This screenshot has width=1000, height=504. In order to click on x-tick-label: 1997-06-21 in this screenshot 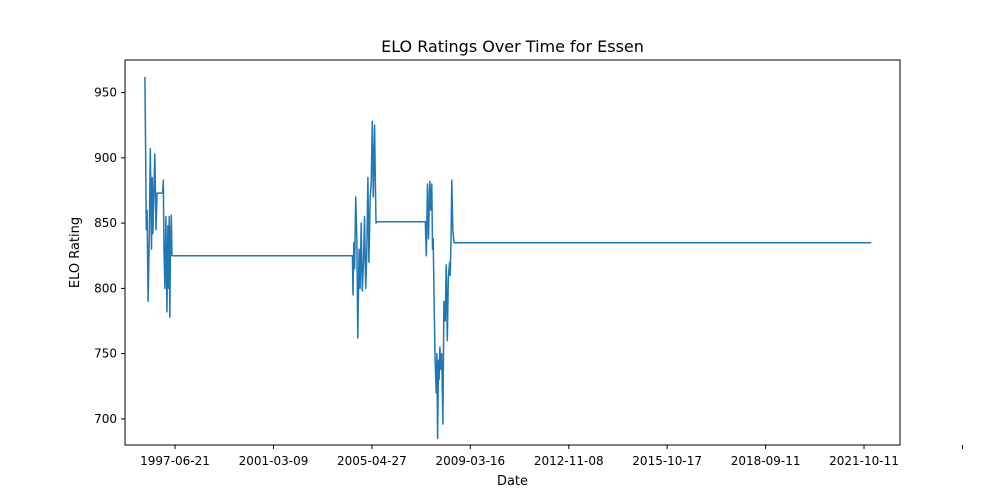, I will do `click(175, 461)`.